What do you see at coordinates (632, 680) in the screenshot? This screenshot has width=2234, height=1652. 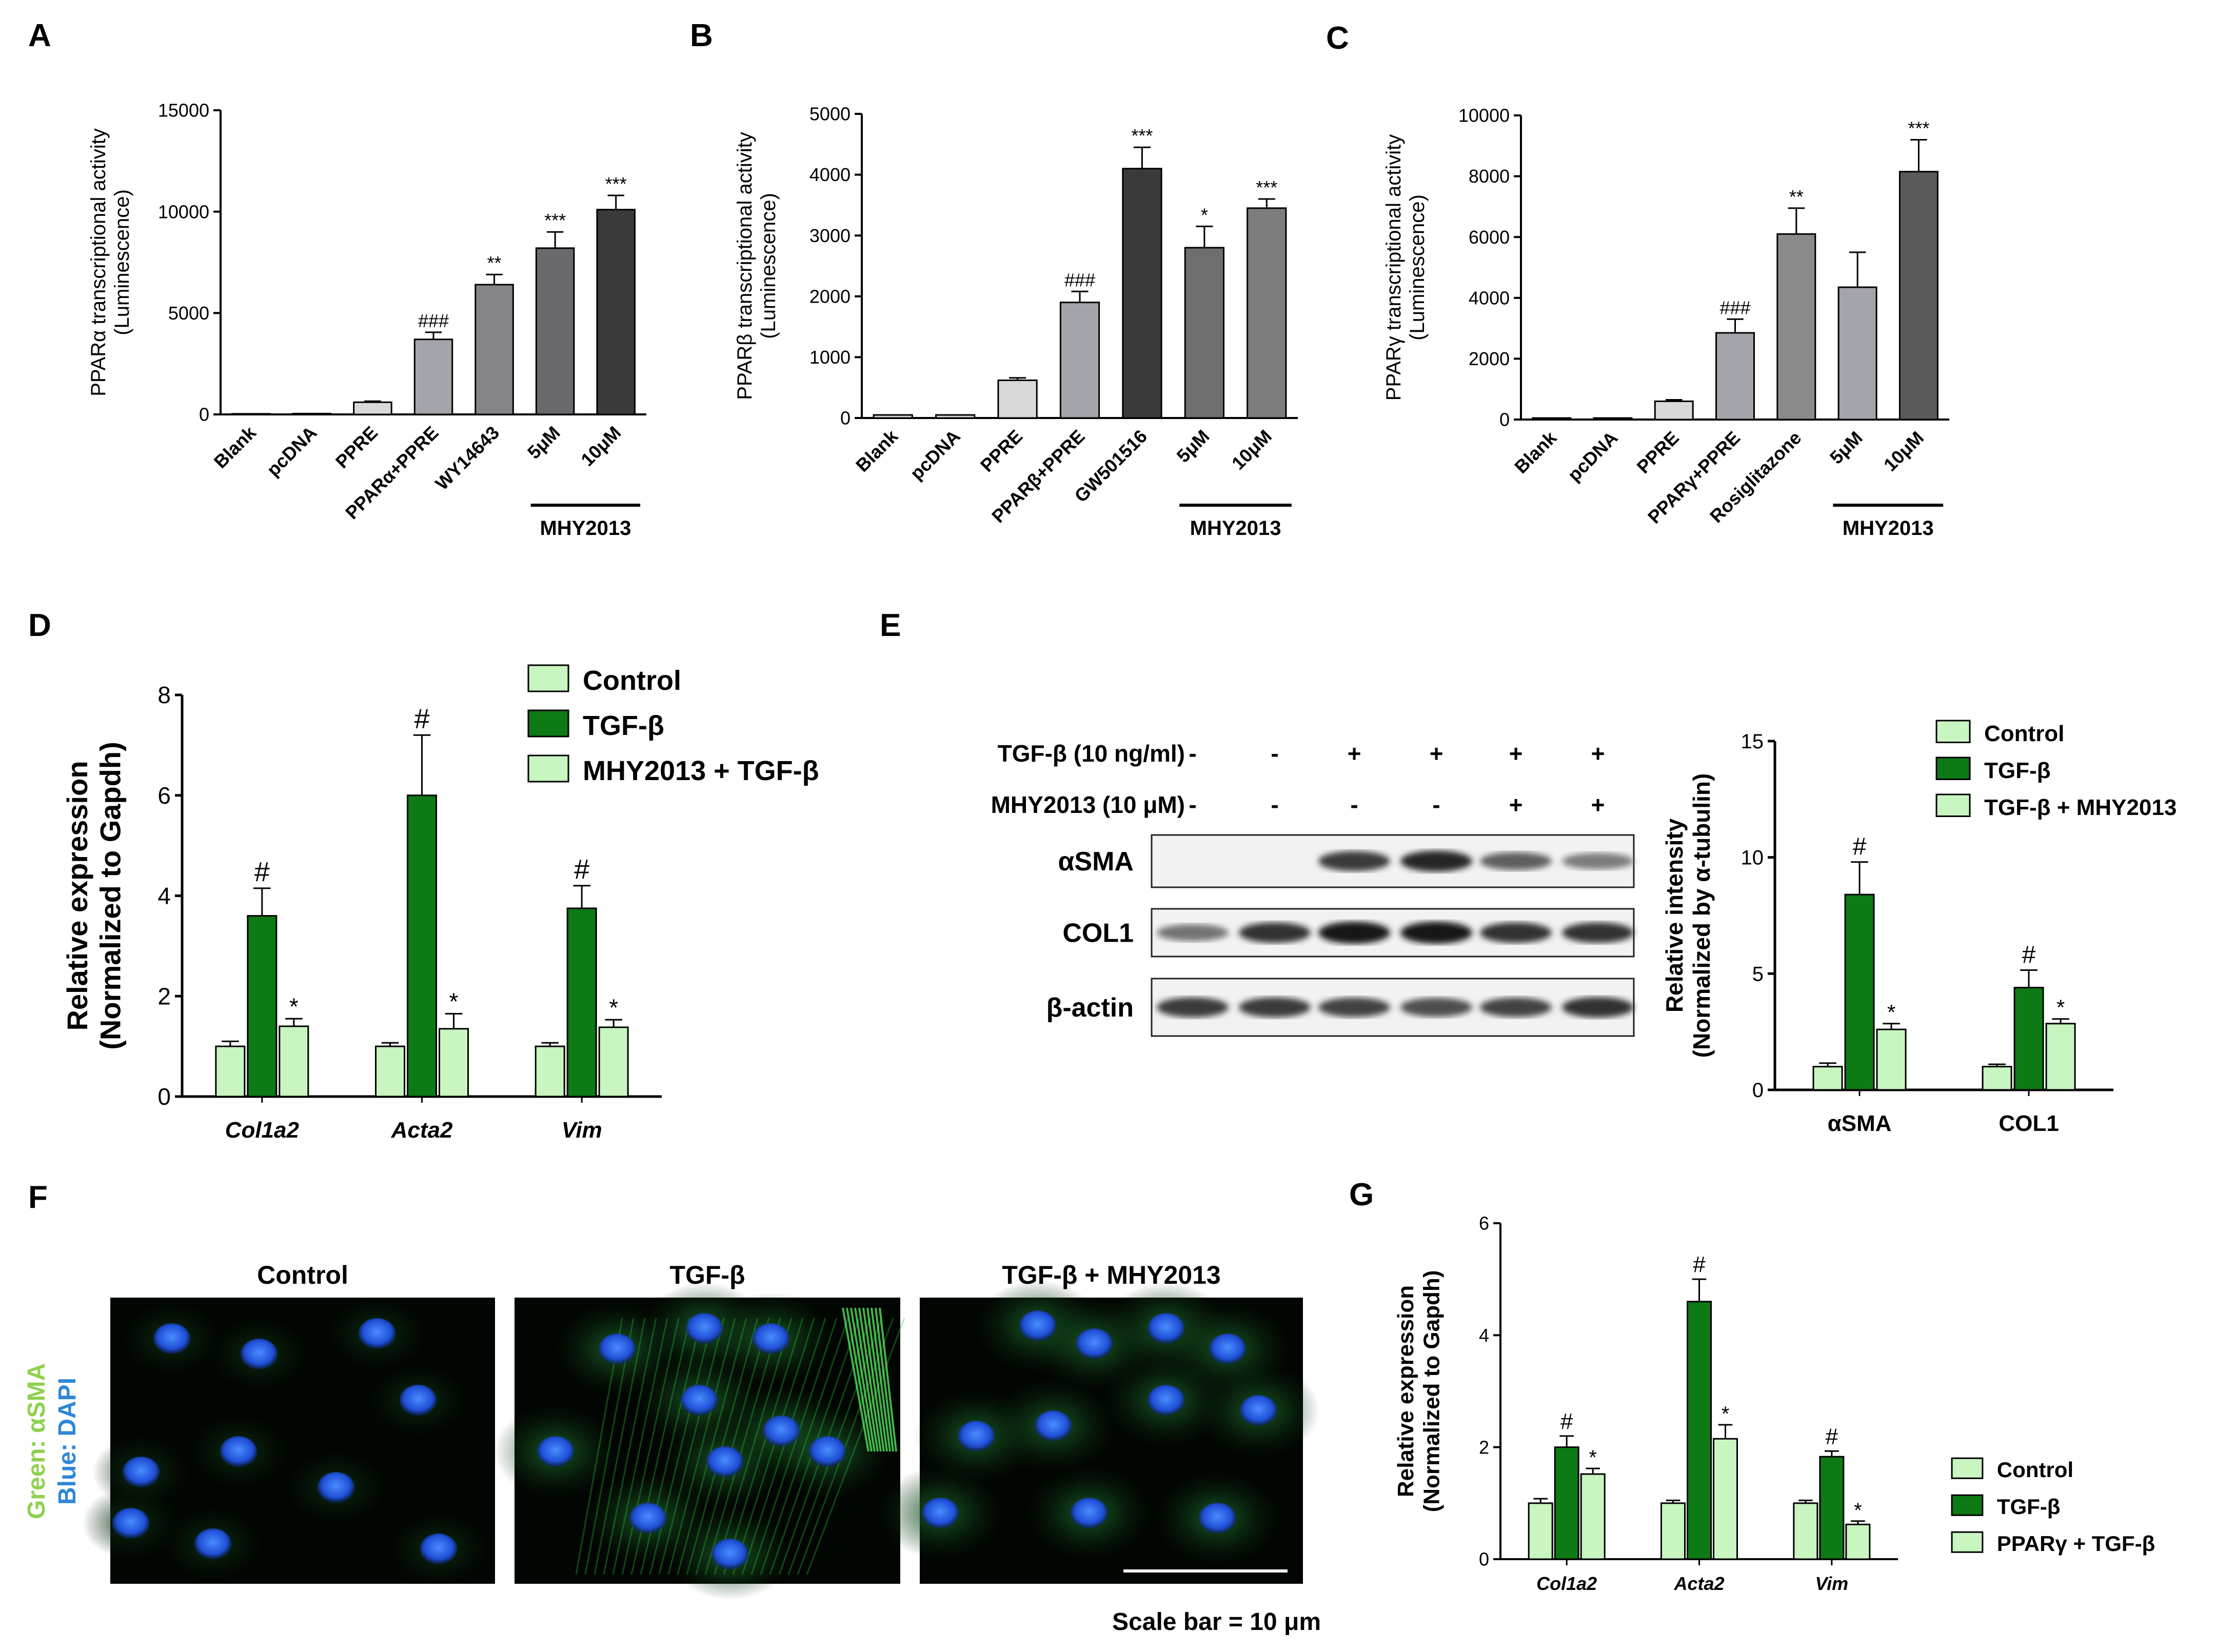 I see `chart-d-legend-label: Control` at bounding box center [632, 680].